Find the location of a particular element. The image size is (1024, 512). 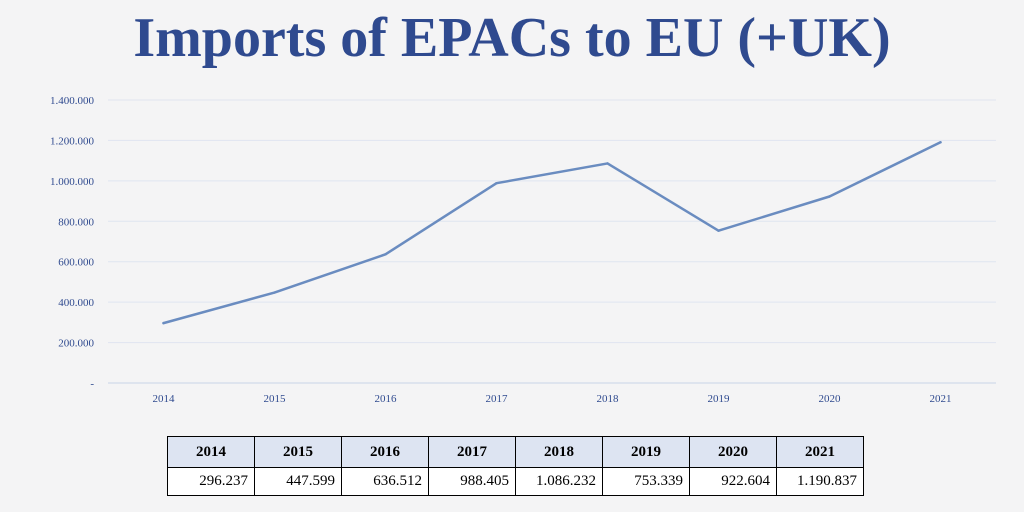

table-value-cell: 753.339 is located at coordinates (646, 481).